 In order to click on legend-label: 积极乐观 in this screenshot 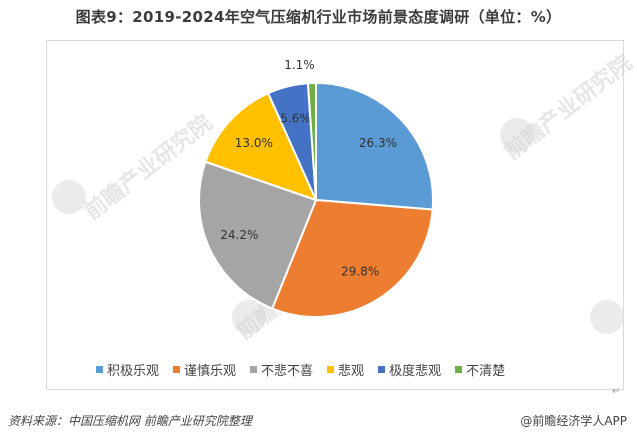, I will do `click(133, 371)`.